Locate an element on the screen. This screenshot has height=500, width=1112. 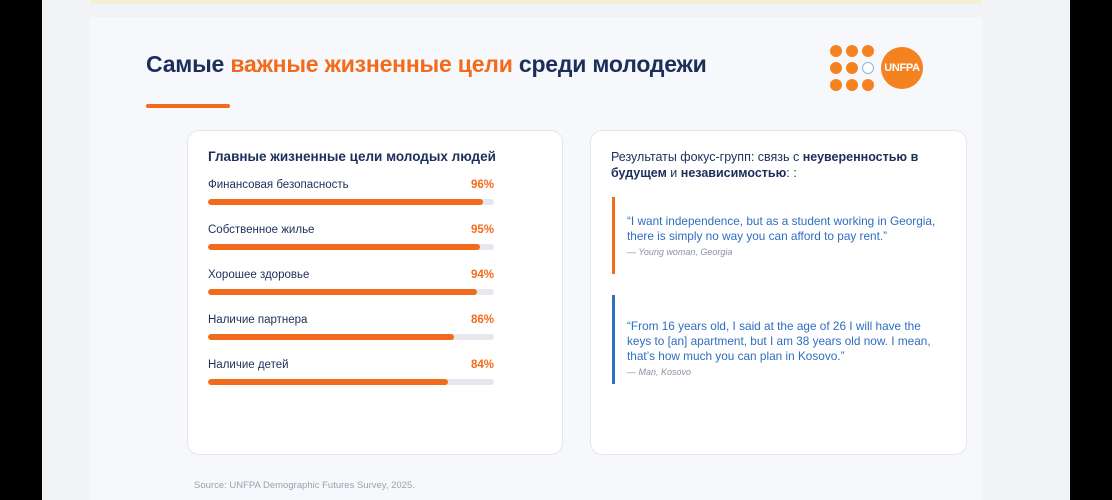
focus-heading-text: : : is located at coordinates (791, 173).